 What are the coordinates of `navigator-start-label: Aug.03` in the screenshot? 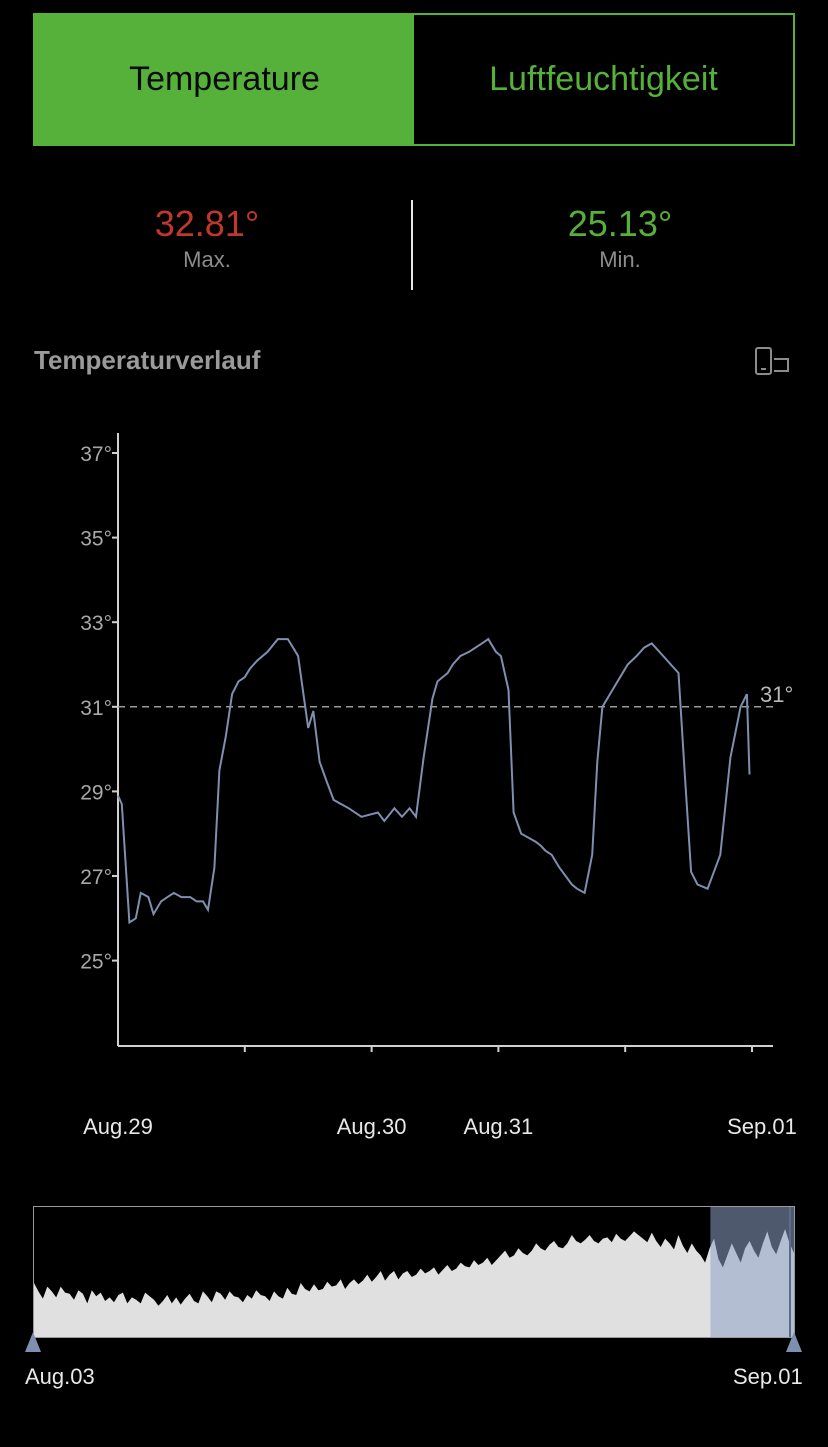 It's located at (60, 1376).